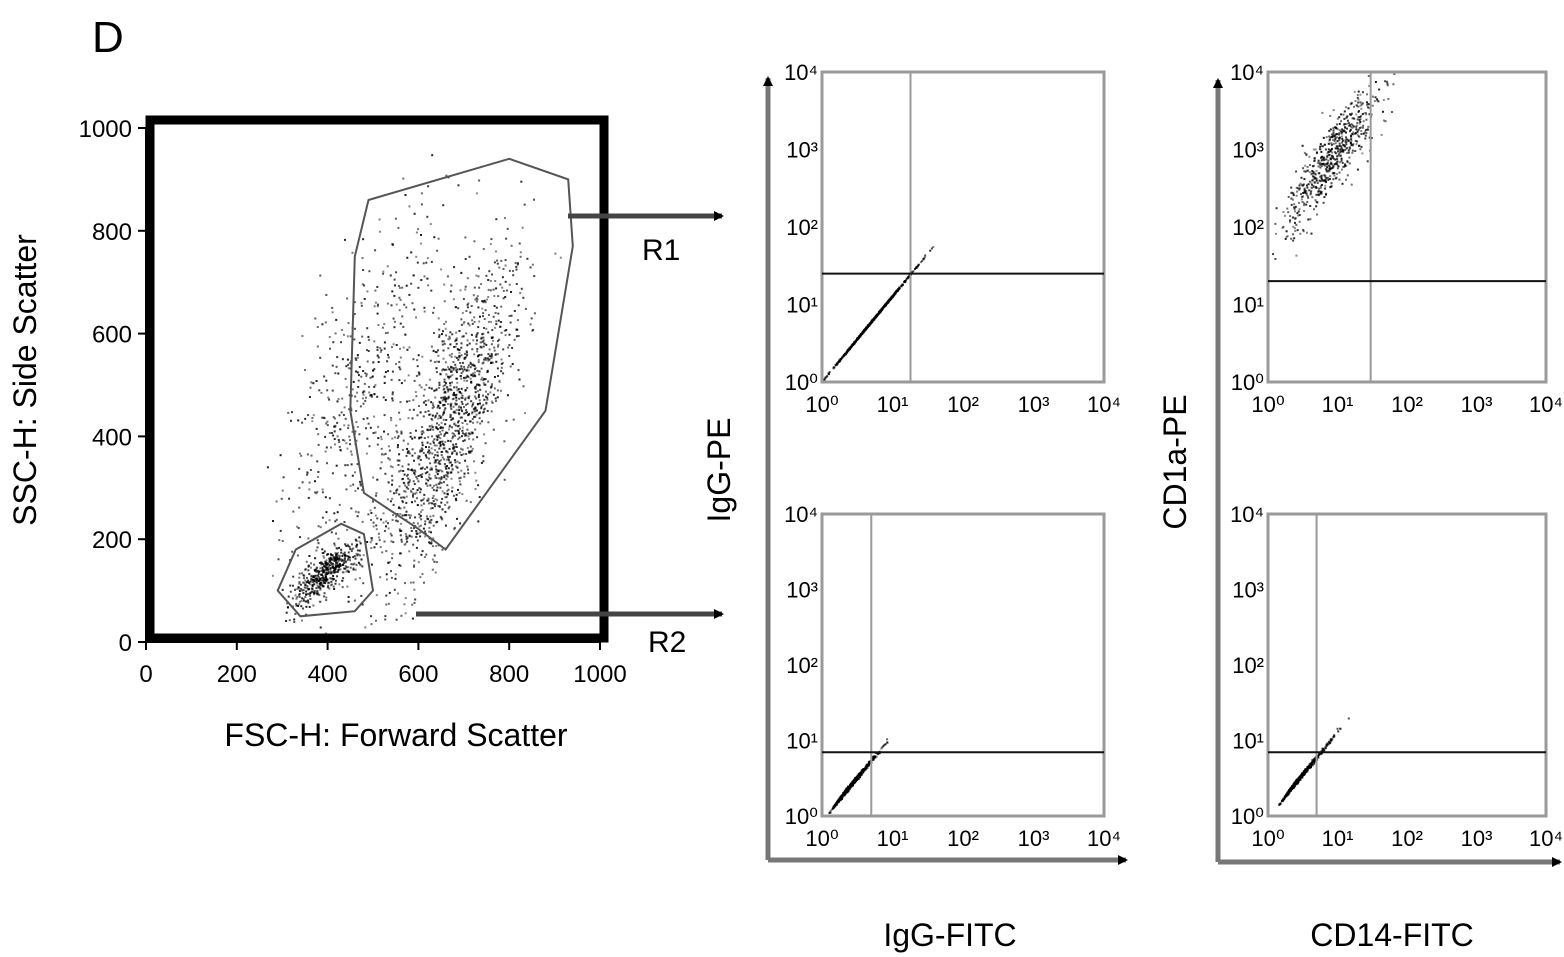 This screenshot has width=1564, height=957. I want to click on quadrant-y-tick-label: 10⁴, so click(801, 514).